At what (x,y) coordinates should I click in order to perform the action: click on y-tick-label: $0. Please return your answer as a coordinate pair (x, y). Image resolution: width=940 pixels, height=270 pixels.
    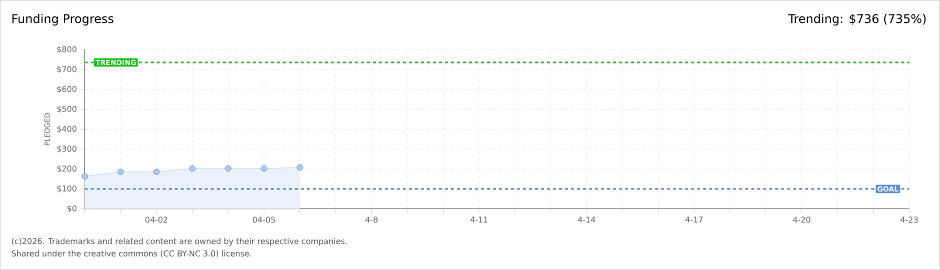
    Looking at the image, I should click on (71, 209).